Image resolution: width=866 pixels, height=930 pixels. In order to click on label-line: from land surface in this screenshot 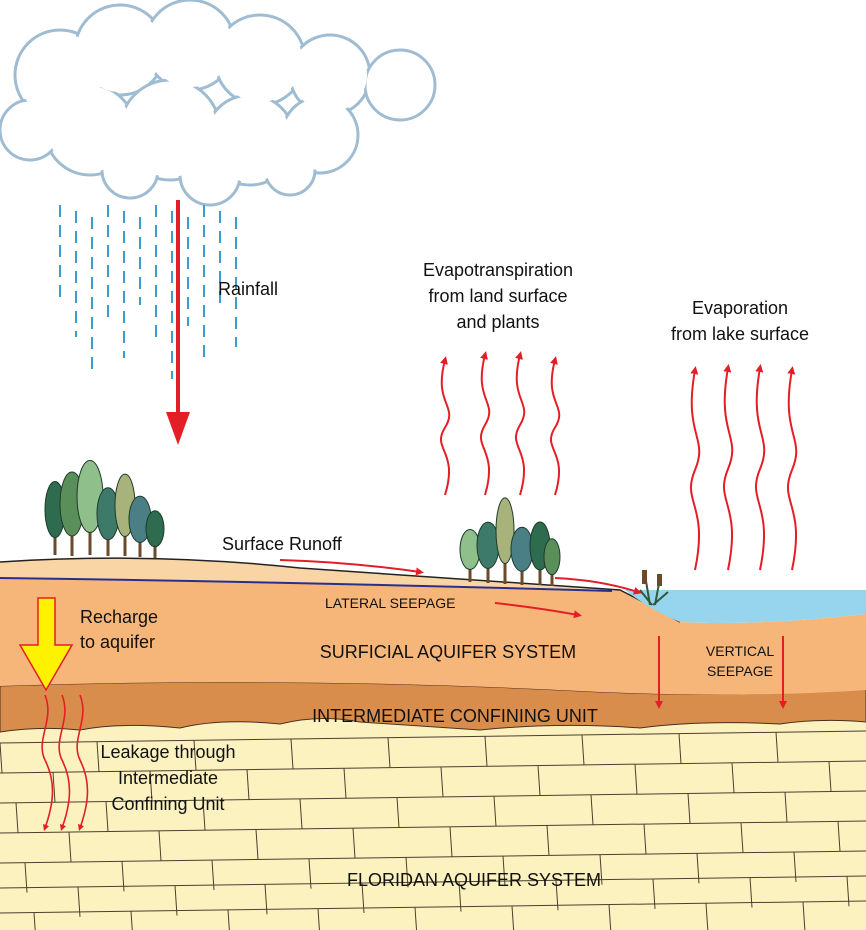, I will do `click(497, 296)`.